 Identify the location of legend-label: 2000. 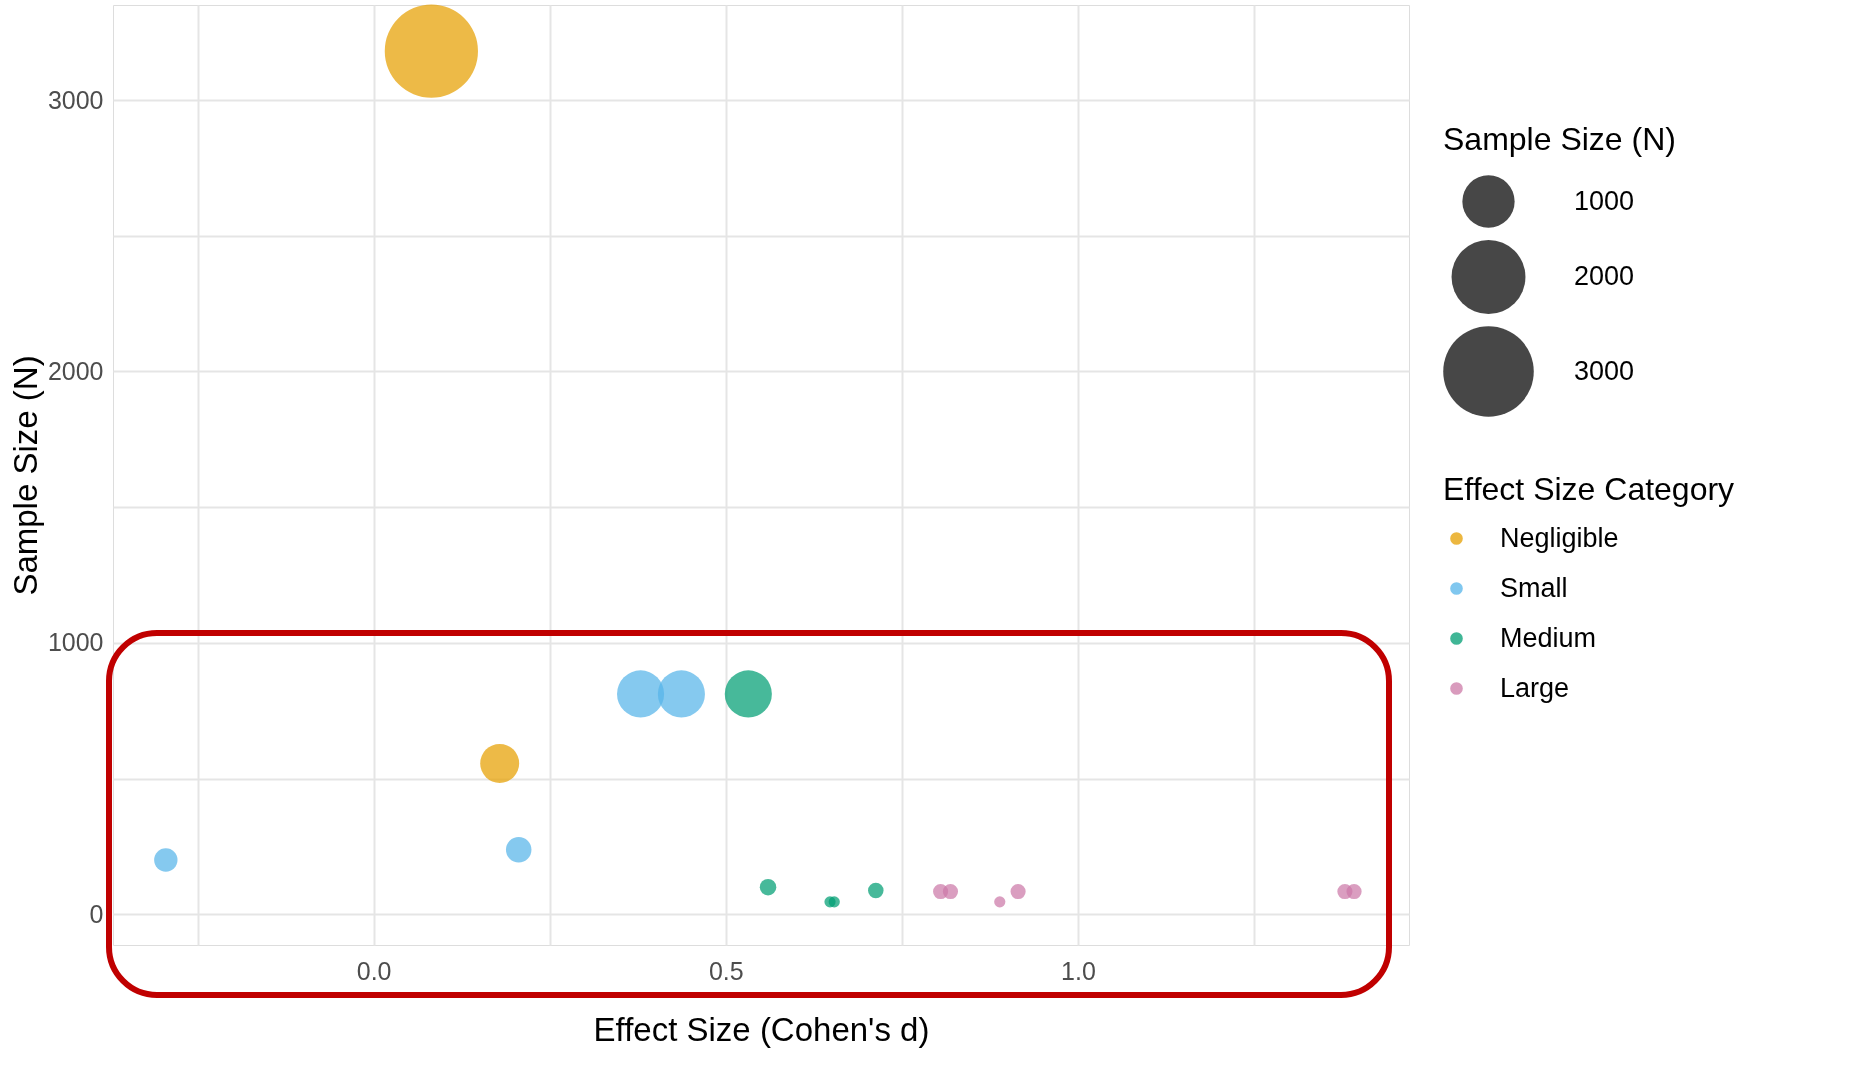
(1604, 276).